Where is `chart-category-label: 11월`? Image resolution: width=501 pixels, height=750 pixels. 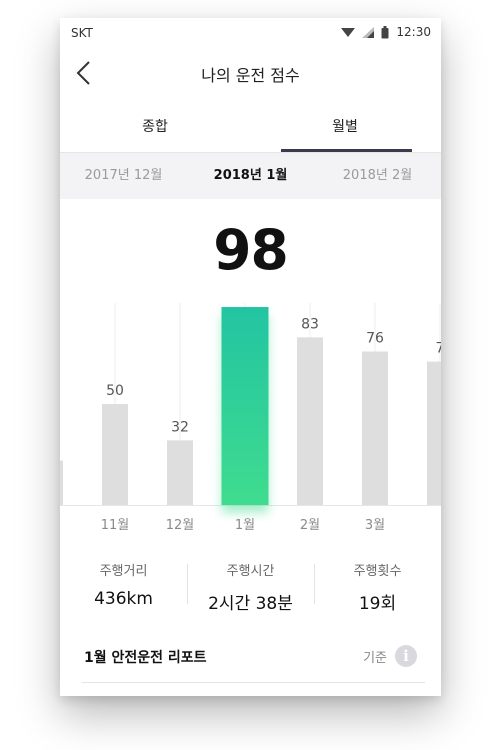 chart-category-label: 11월 is located at coordinates (115, 525).